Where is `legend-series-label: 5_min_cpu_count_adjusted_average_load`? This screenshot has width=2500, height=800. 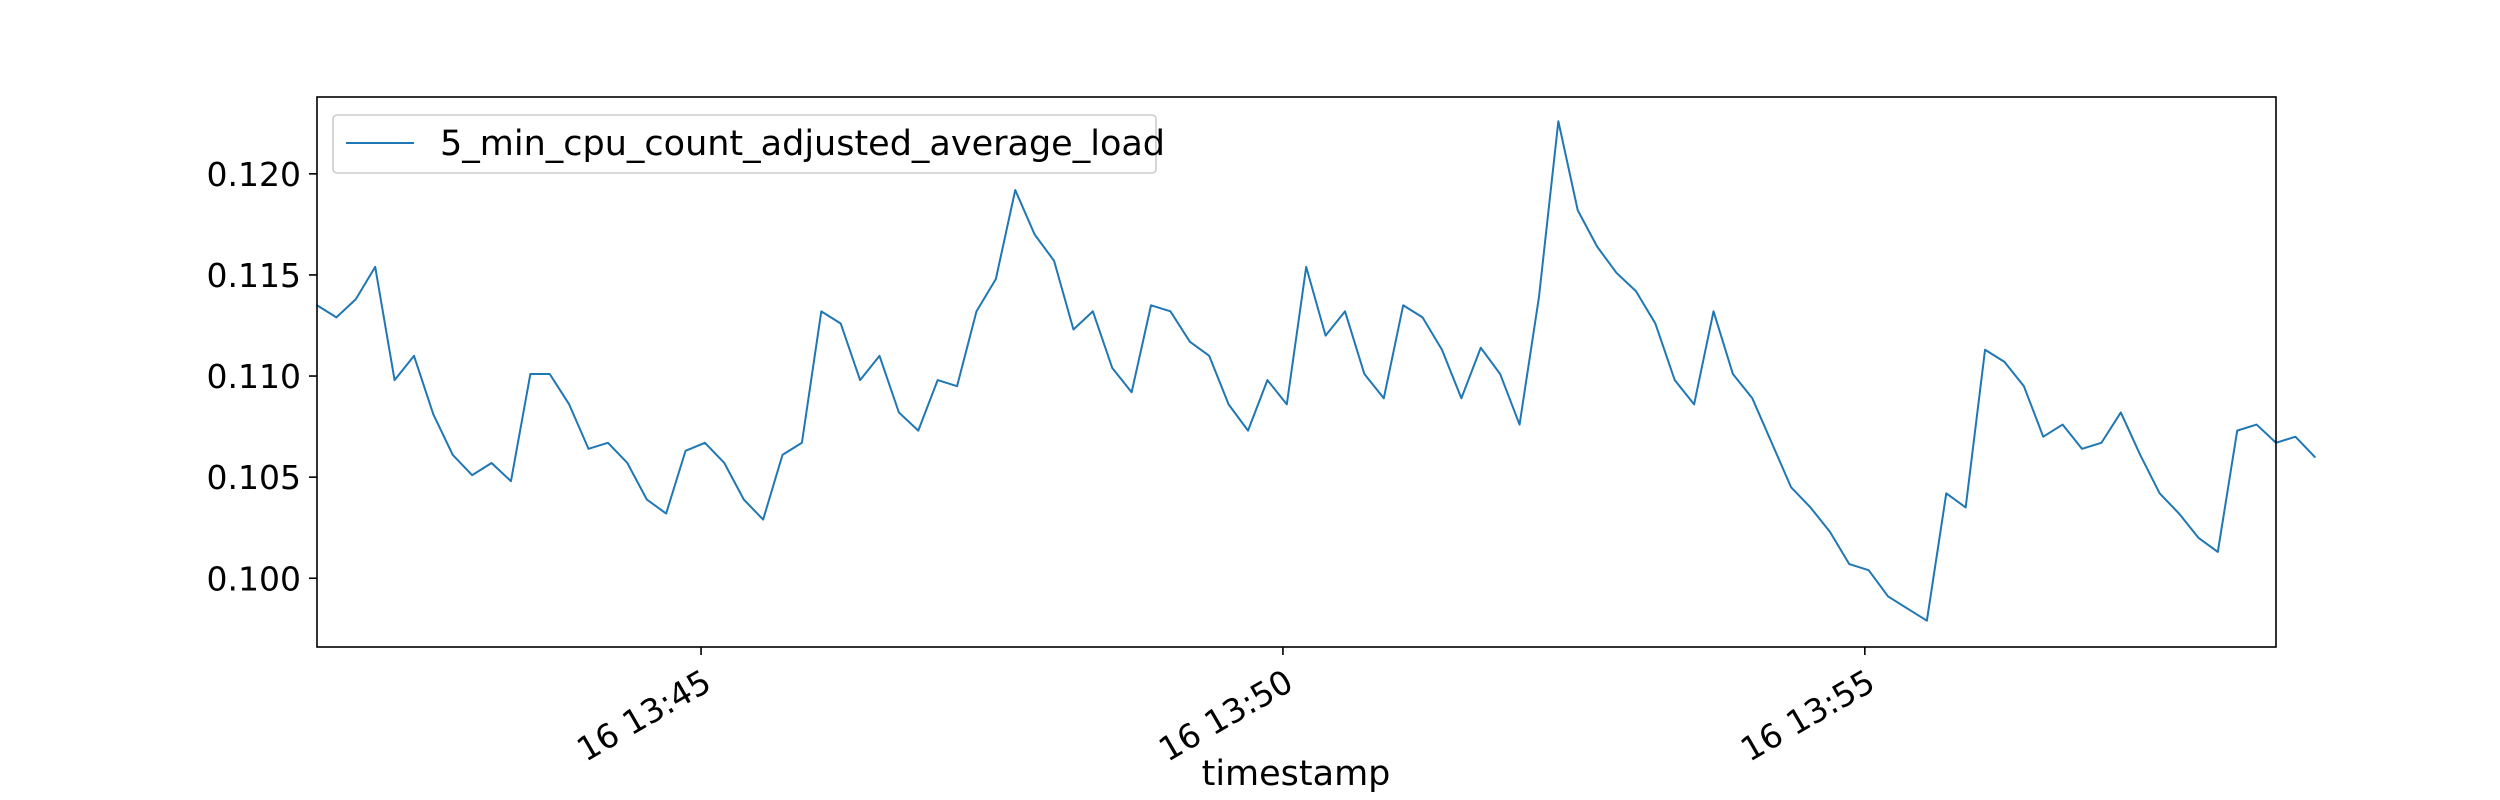 legend-series-label: 5_min_cpu_count_adjusted_average_load is located at coordinates (802, 144).